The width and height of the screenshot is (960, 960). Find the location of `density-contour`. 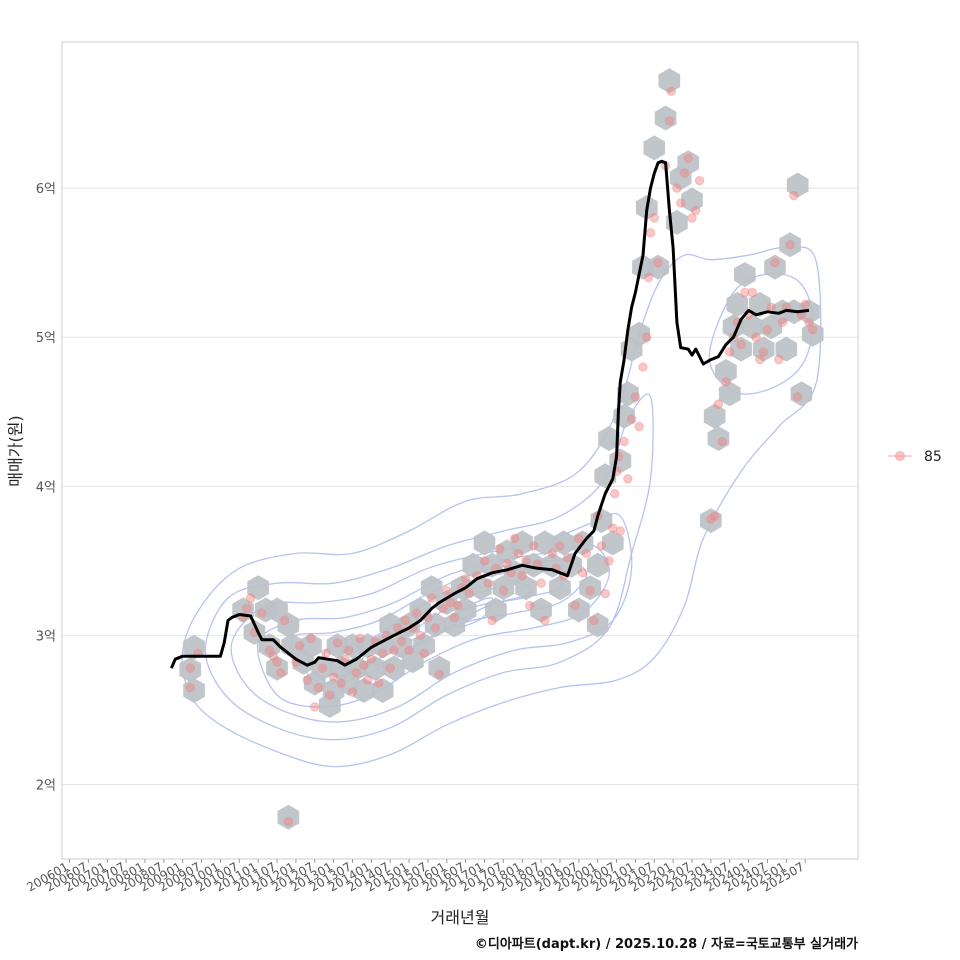

density-contour is located at coordinates (431, 617).